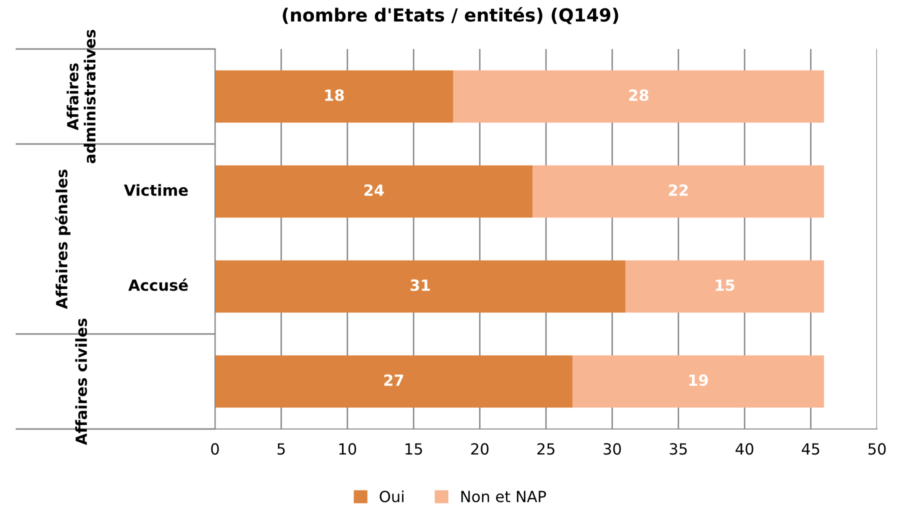 Image resolution: width=901 pixels, height=519 pixels. Describe the element at coordinates (158, 284) in the screenshot. I see `y-tick-label: Accusé` at that location.